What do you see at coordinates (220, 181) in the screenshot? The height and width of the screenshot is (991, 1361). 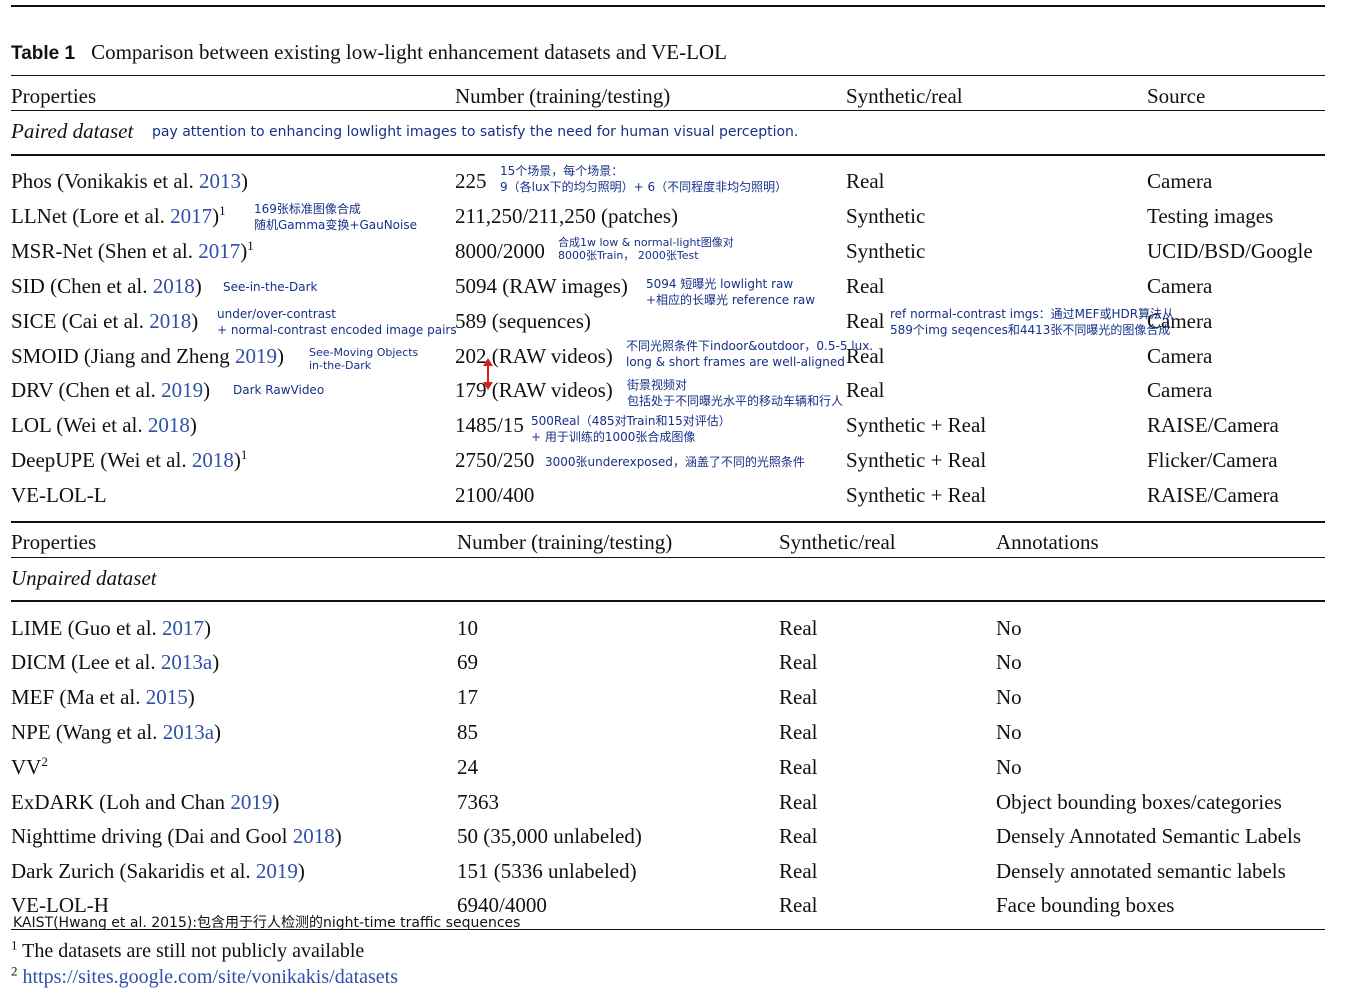 I see `citation-year-link: 2013` at bounding box center [220, 181].